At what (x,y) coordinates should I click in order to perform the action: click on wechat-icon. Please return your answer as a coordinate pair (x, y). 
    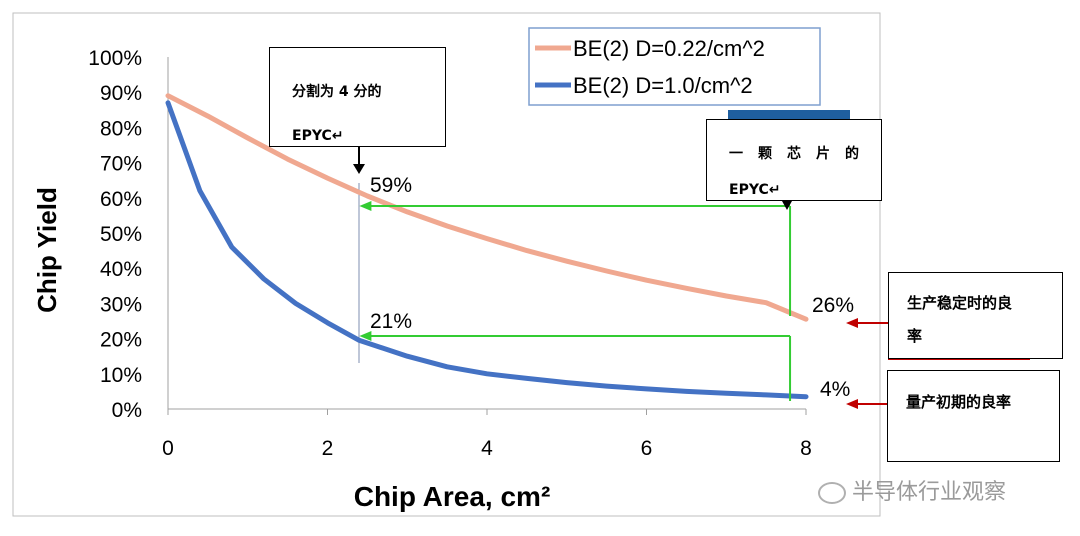
    Looking at the image, I should click on (832, 493).